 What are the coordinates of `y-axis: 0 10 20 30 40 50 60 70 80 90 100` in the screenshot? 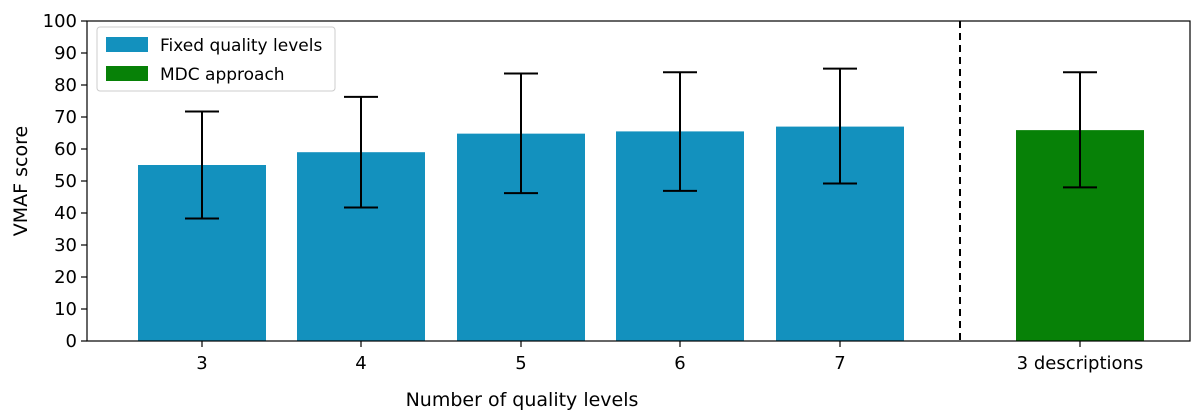 It's located at (65, 181).